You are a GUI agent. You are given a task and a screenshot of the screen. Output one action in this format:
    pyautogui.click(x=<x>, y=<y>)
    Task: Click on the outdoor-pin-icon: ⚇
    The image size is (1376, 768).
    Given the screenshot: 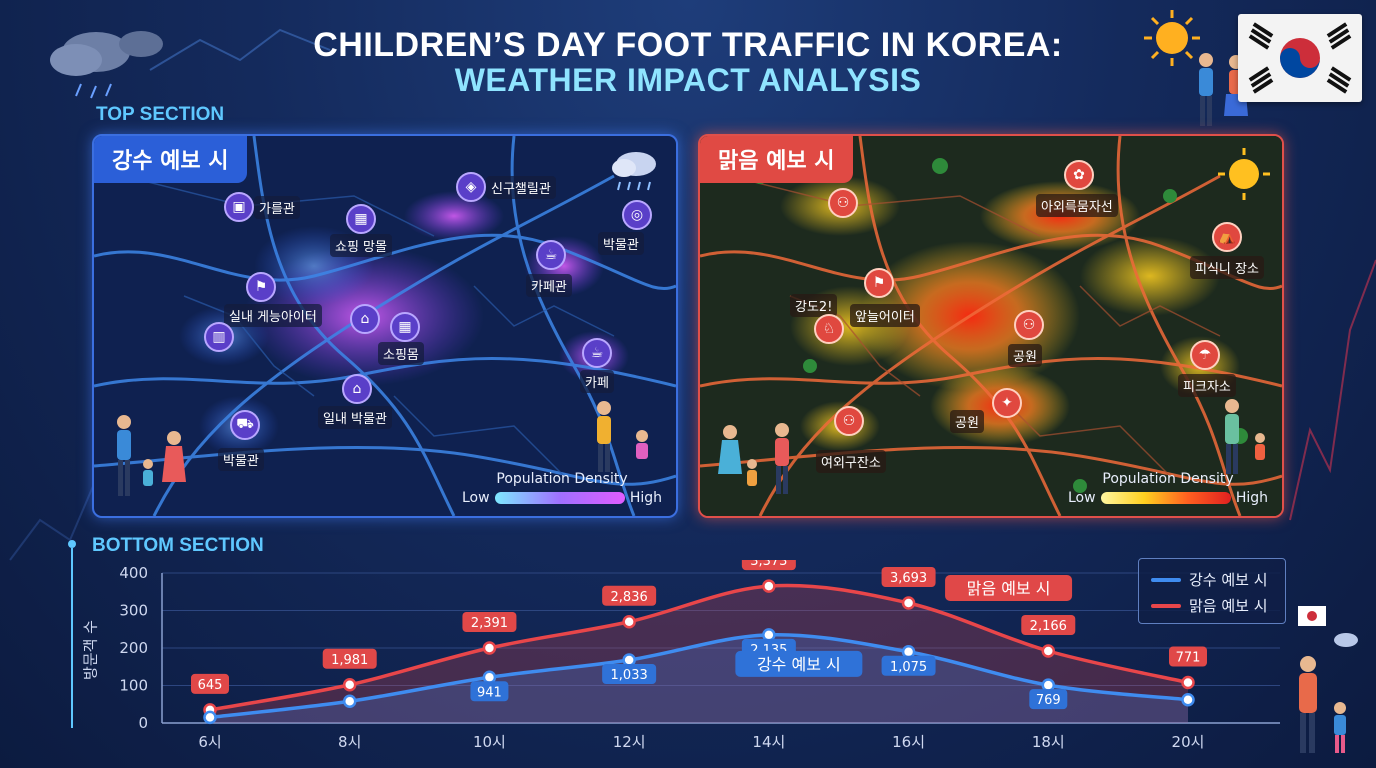 What is the action you would take?
    pyautogui.click(x=849, y=421)
    